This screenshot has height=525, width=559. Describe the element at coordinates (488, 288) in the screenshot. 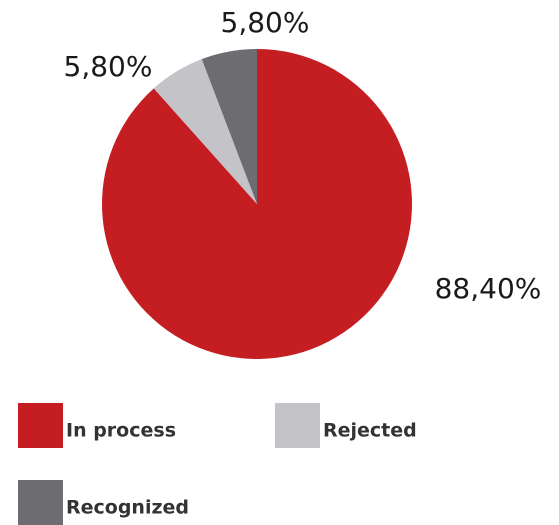

I see `slice-label: 88,40%` at that location.